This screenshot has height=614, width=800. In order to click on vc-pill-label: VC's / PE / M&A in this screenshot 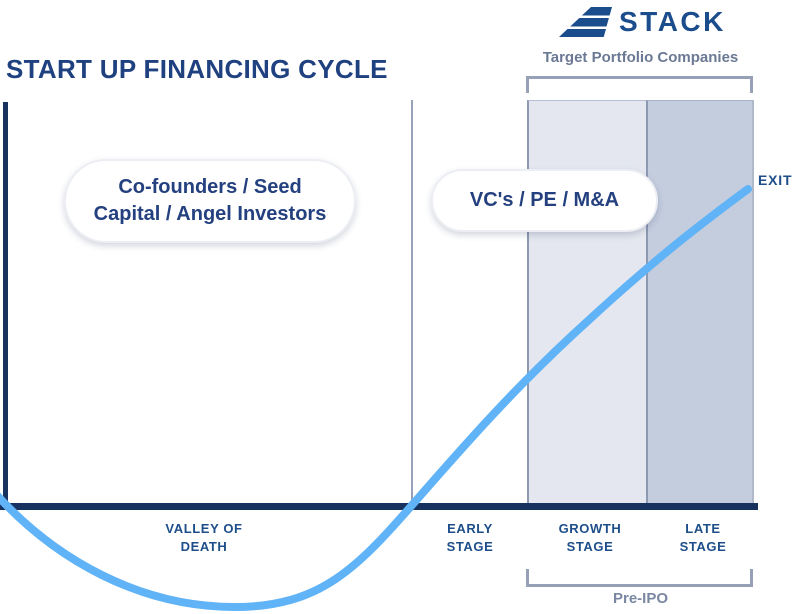, I will do `click(544, 200)`.